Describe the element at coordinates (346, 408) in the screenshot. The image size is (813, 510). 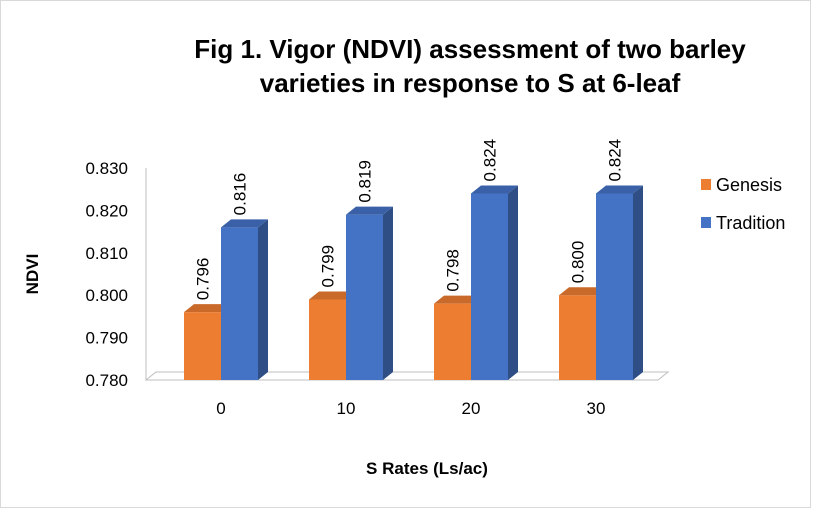
I see `x-tick-label: 10` at that location.